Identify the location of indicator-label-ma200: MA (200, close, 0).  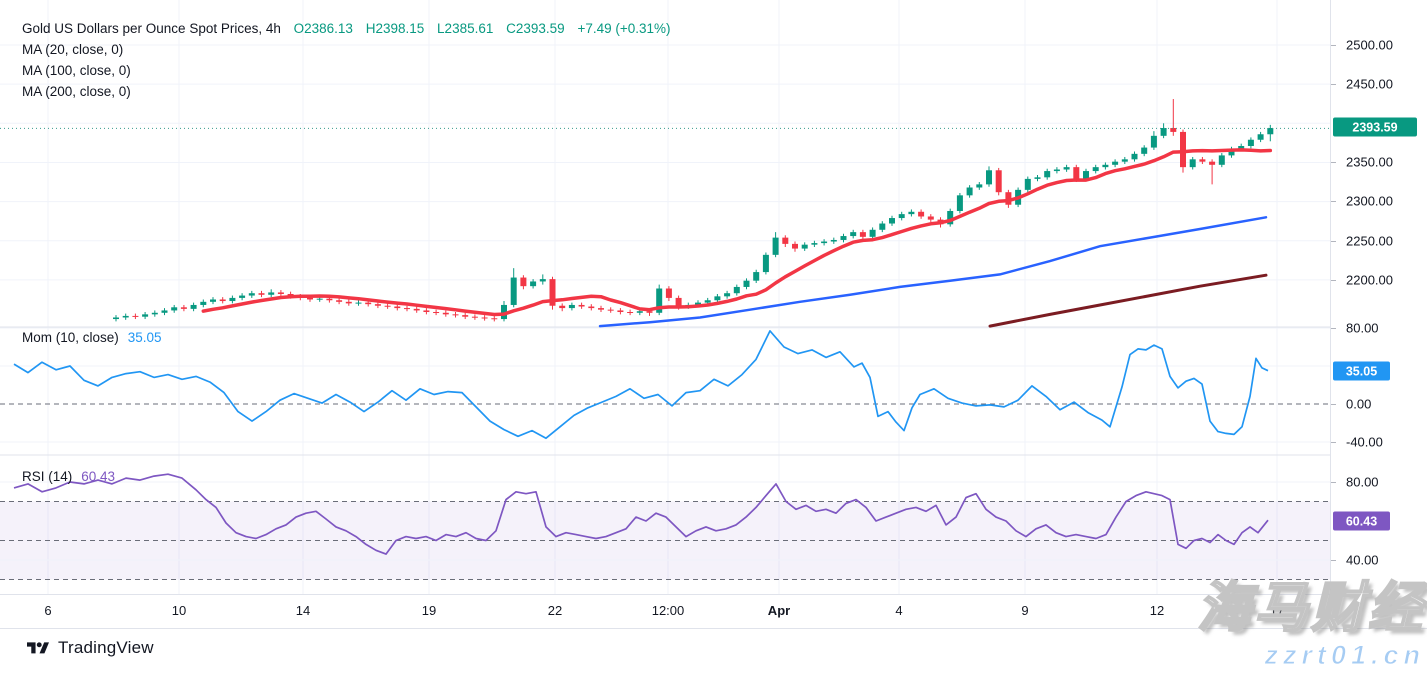
(76, 91).